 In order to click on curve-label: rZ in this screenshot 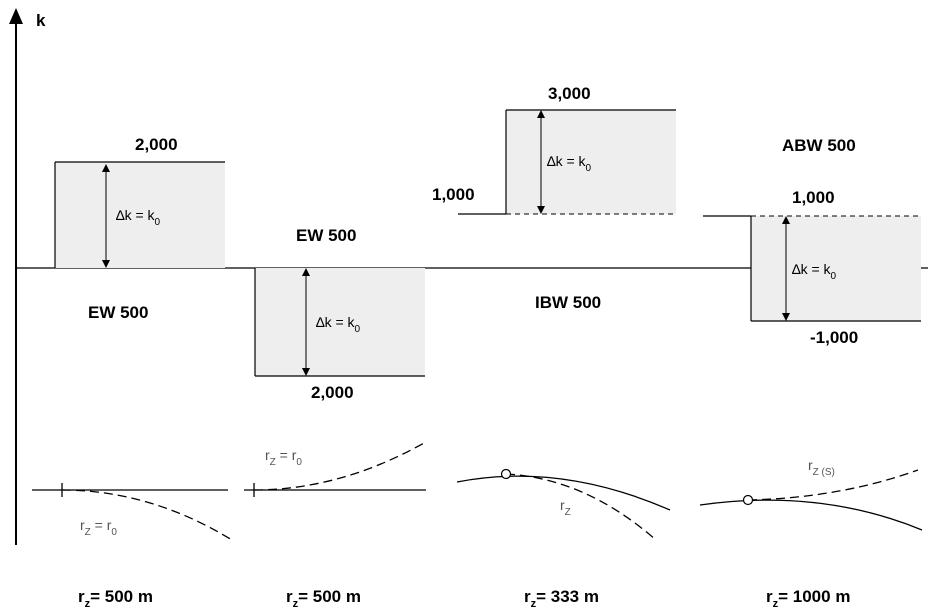, I will do `click(565, 507)`.